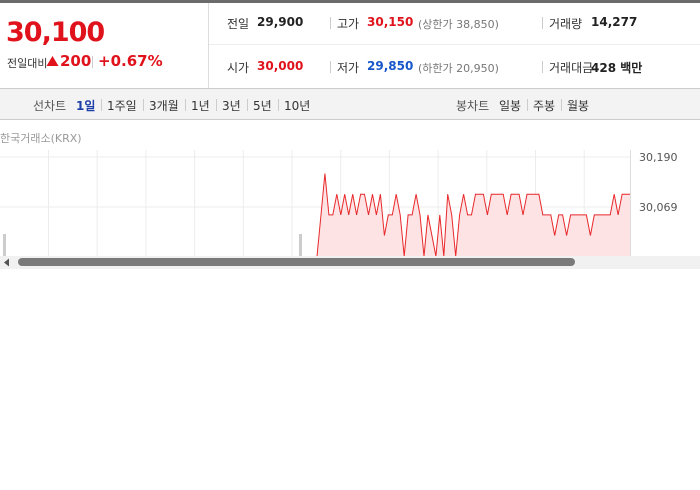  What do you see at coordinates (458, 68) in the screenshot?
I see `info-note: (하한가 20,950)` at bounding box center [458, 68].